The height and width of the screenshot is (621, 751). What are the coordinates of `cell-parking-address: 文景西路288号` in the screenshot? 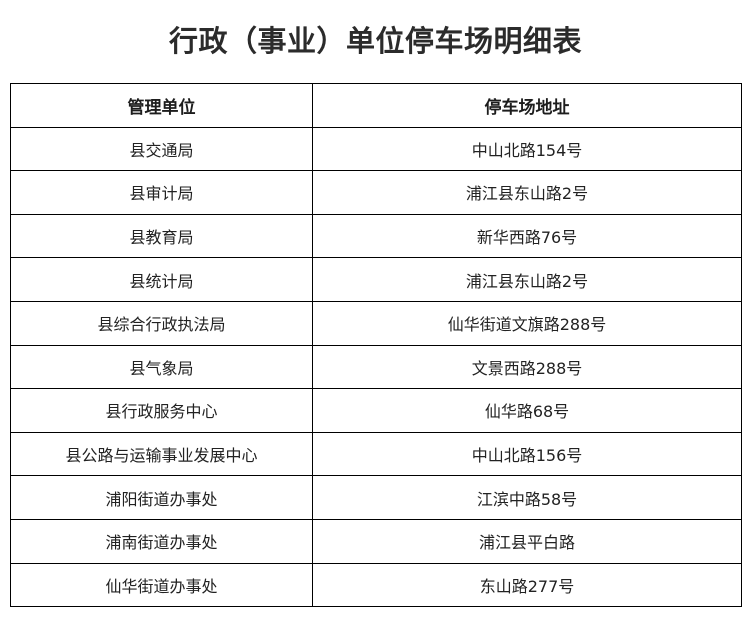 It's located at (527, 367).